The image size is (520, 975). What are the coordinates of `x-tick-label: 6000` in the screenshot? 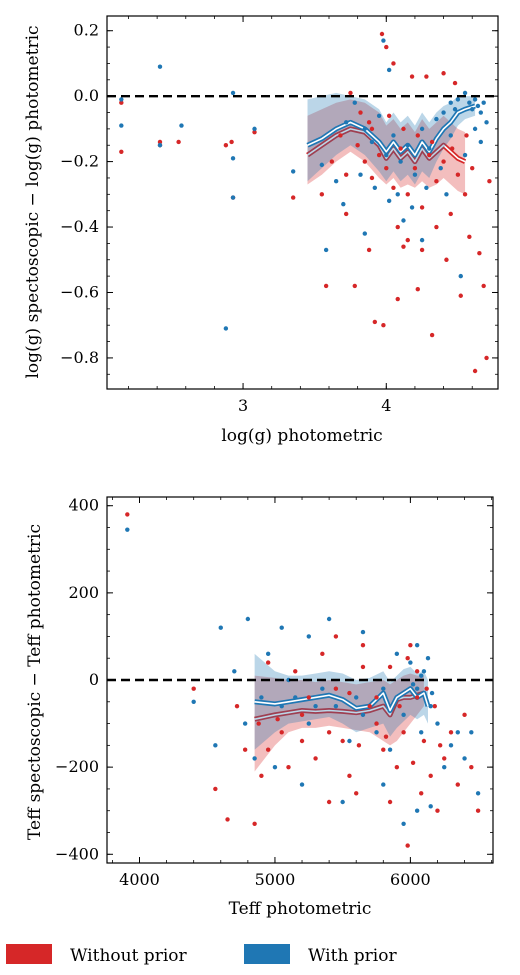 It's located at (410, 879).